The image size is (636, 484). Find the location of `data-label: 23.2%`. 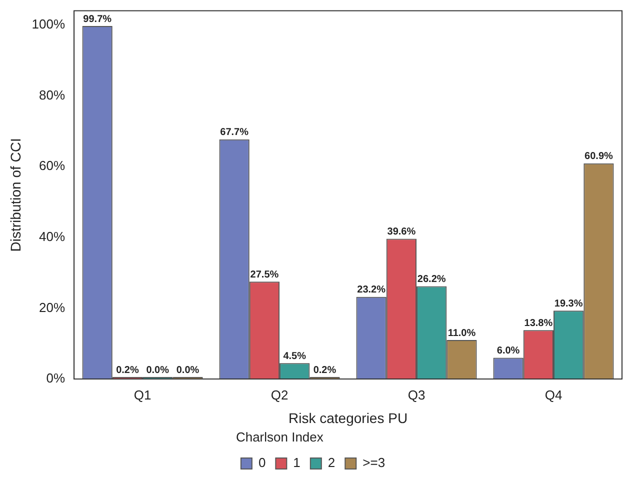

data-label: 23.2% is located at coordinates (371, 290).